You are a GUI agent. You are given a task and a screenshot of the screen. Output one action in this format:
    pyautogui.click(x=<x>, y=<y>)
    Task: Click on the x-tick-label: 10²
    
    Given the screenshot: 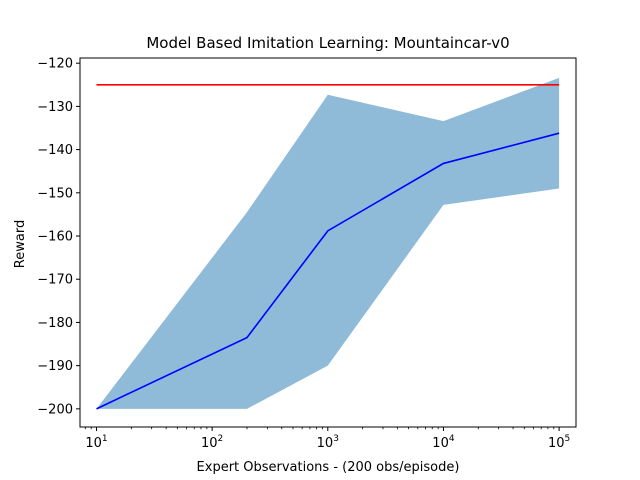 What is the action you would take?
    pyautogui.click(x=212, y=442)
    